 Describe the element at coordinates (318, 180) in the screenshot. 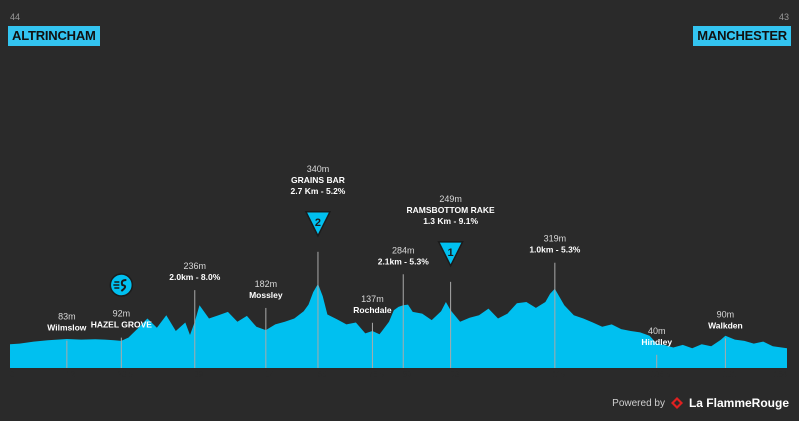

I see `marker-name: GRAINS BAR` at that location.